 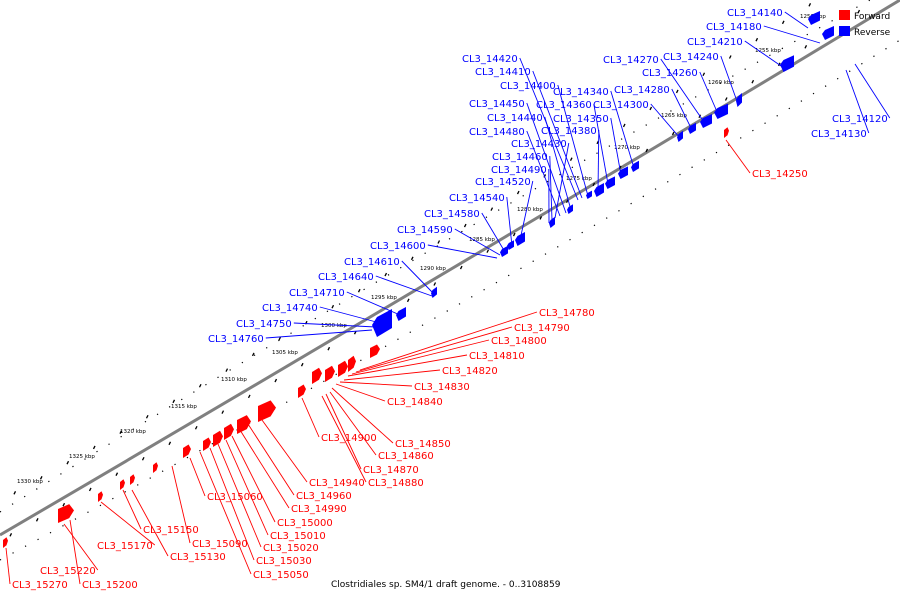 I want to click on reverse-gene-label: CL3_14540, so click(x=477, y=198).